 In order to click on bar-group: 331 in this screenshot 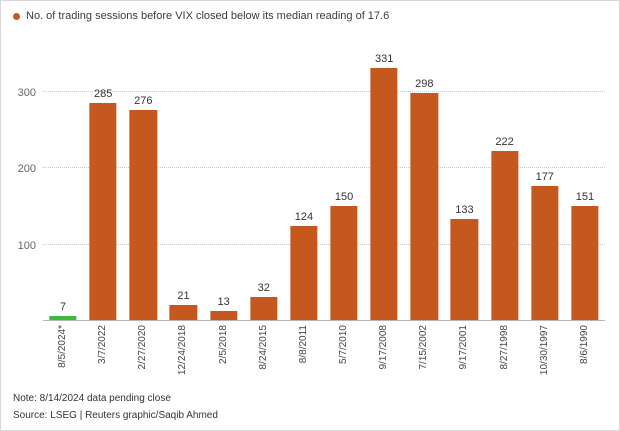, I will do `click(384, 187)`.